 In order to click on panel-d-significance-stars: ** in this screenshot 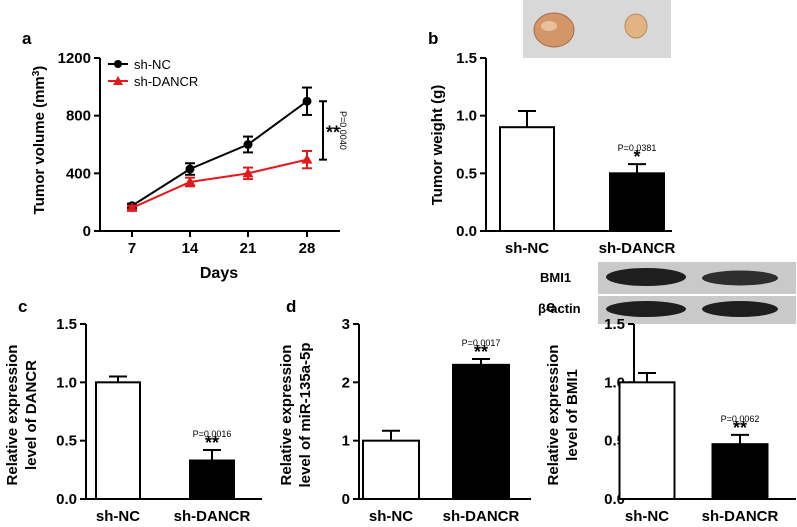, I will do `click(481, 352)`.